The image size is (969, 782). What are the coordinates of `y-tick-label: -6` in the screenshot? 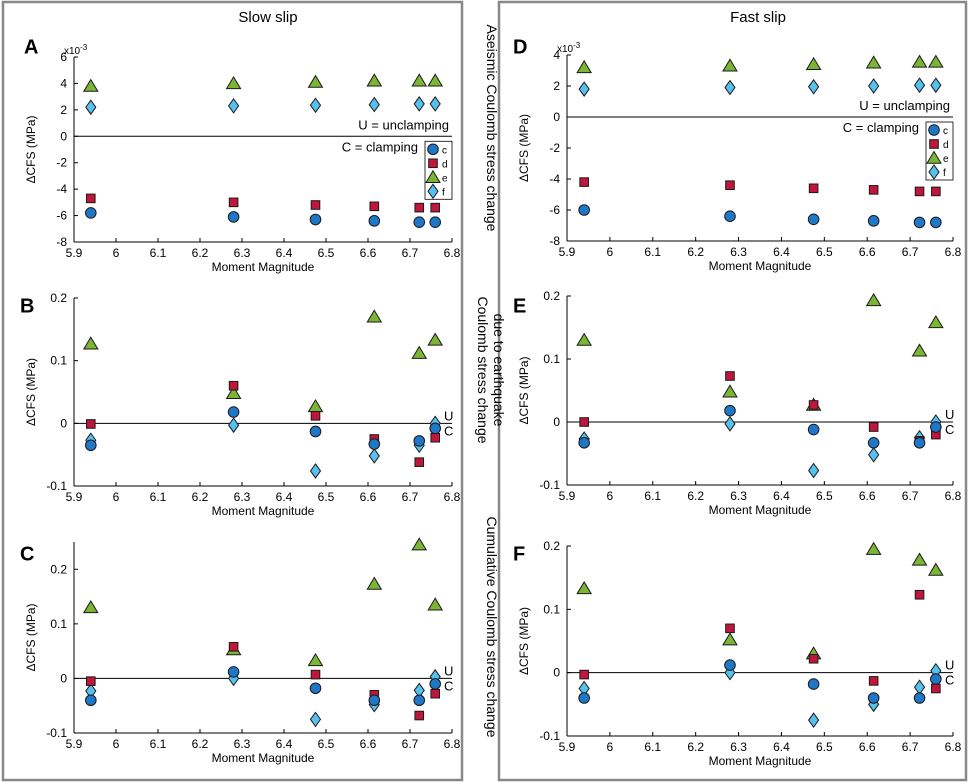 It's located at (61, 216).